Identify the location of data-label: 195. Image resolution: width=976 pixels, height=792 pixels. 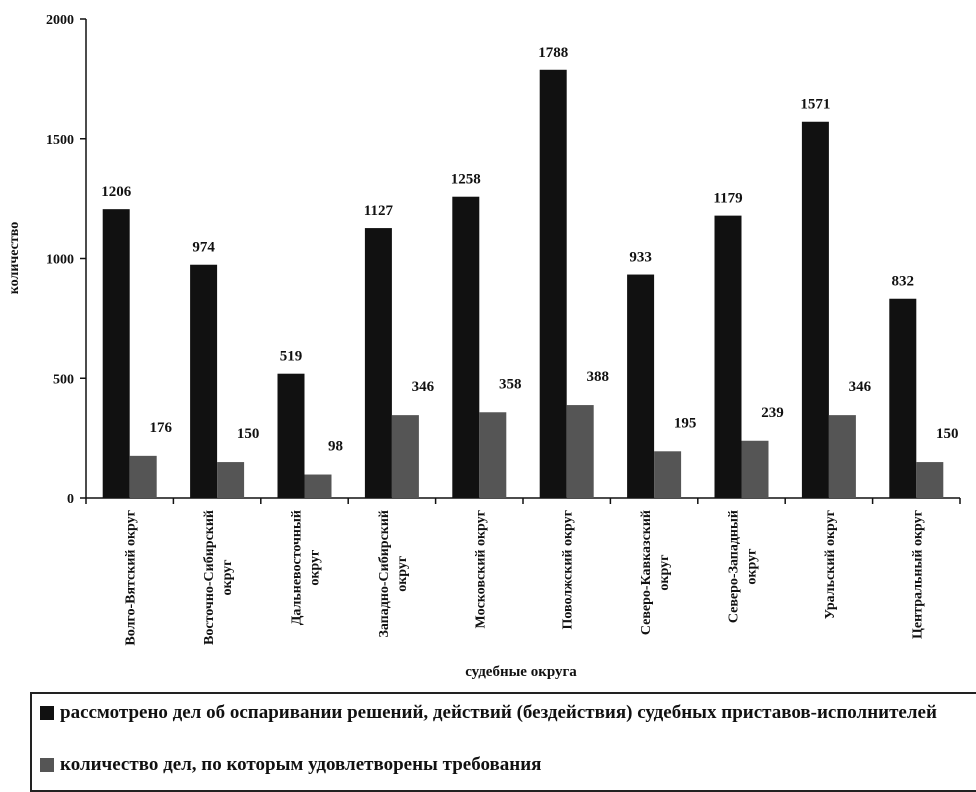
(685, 423).